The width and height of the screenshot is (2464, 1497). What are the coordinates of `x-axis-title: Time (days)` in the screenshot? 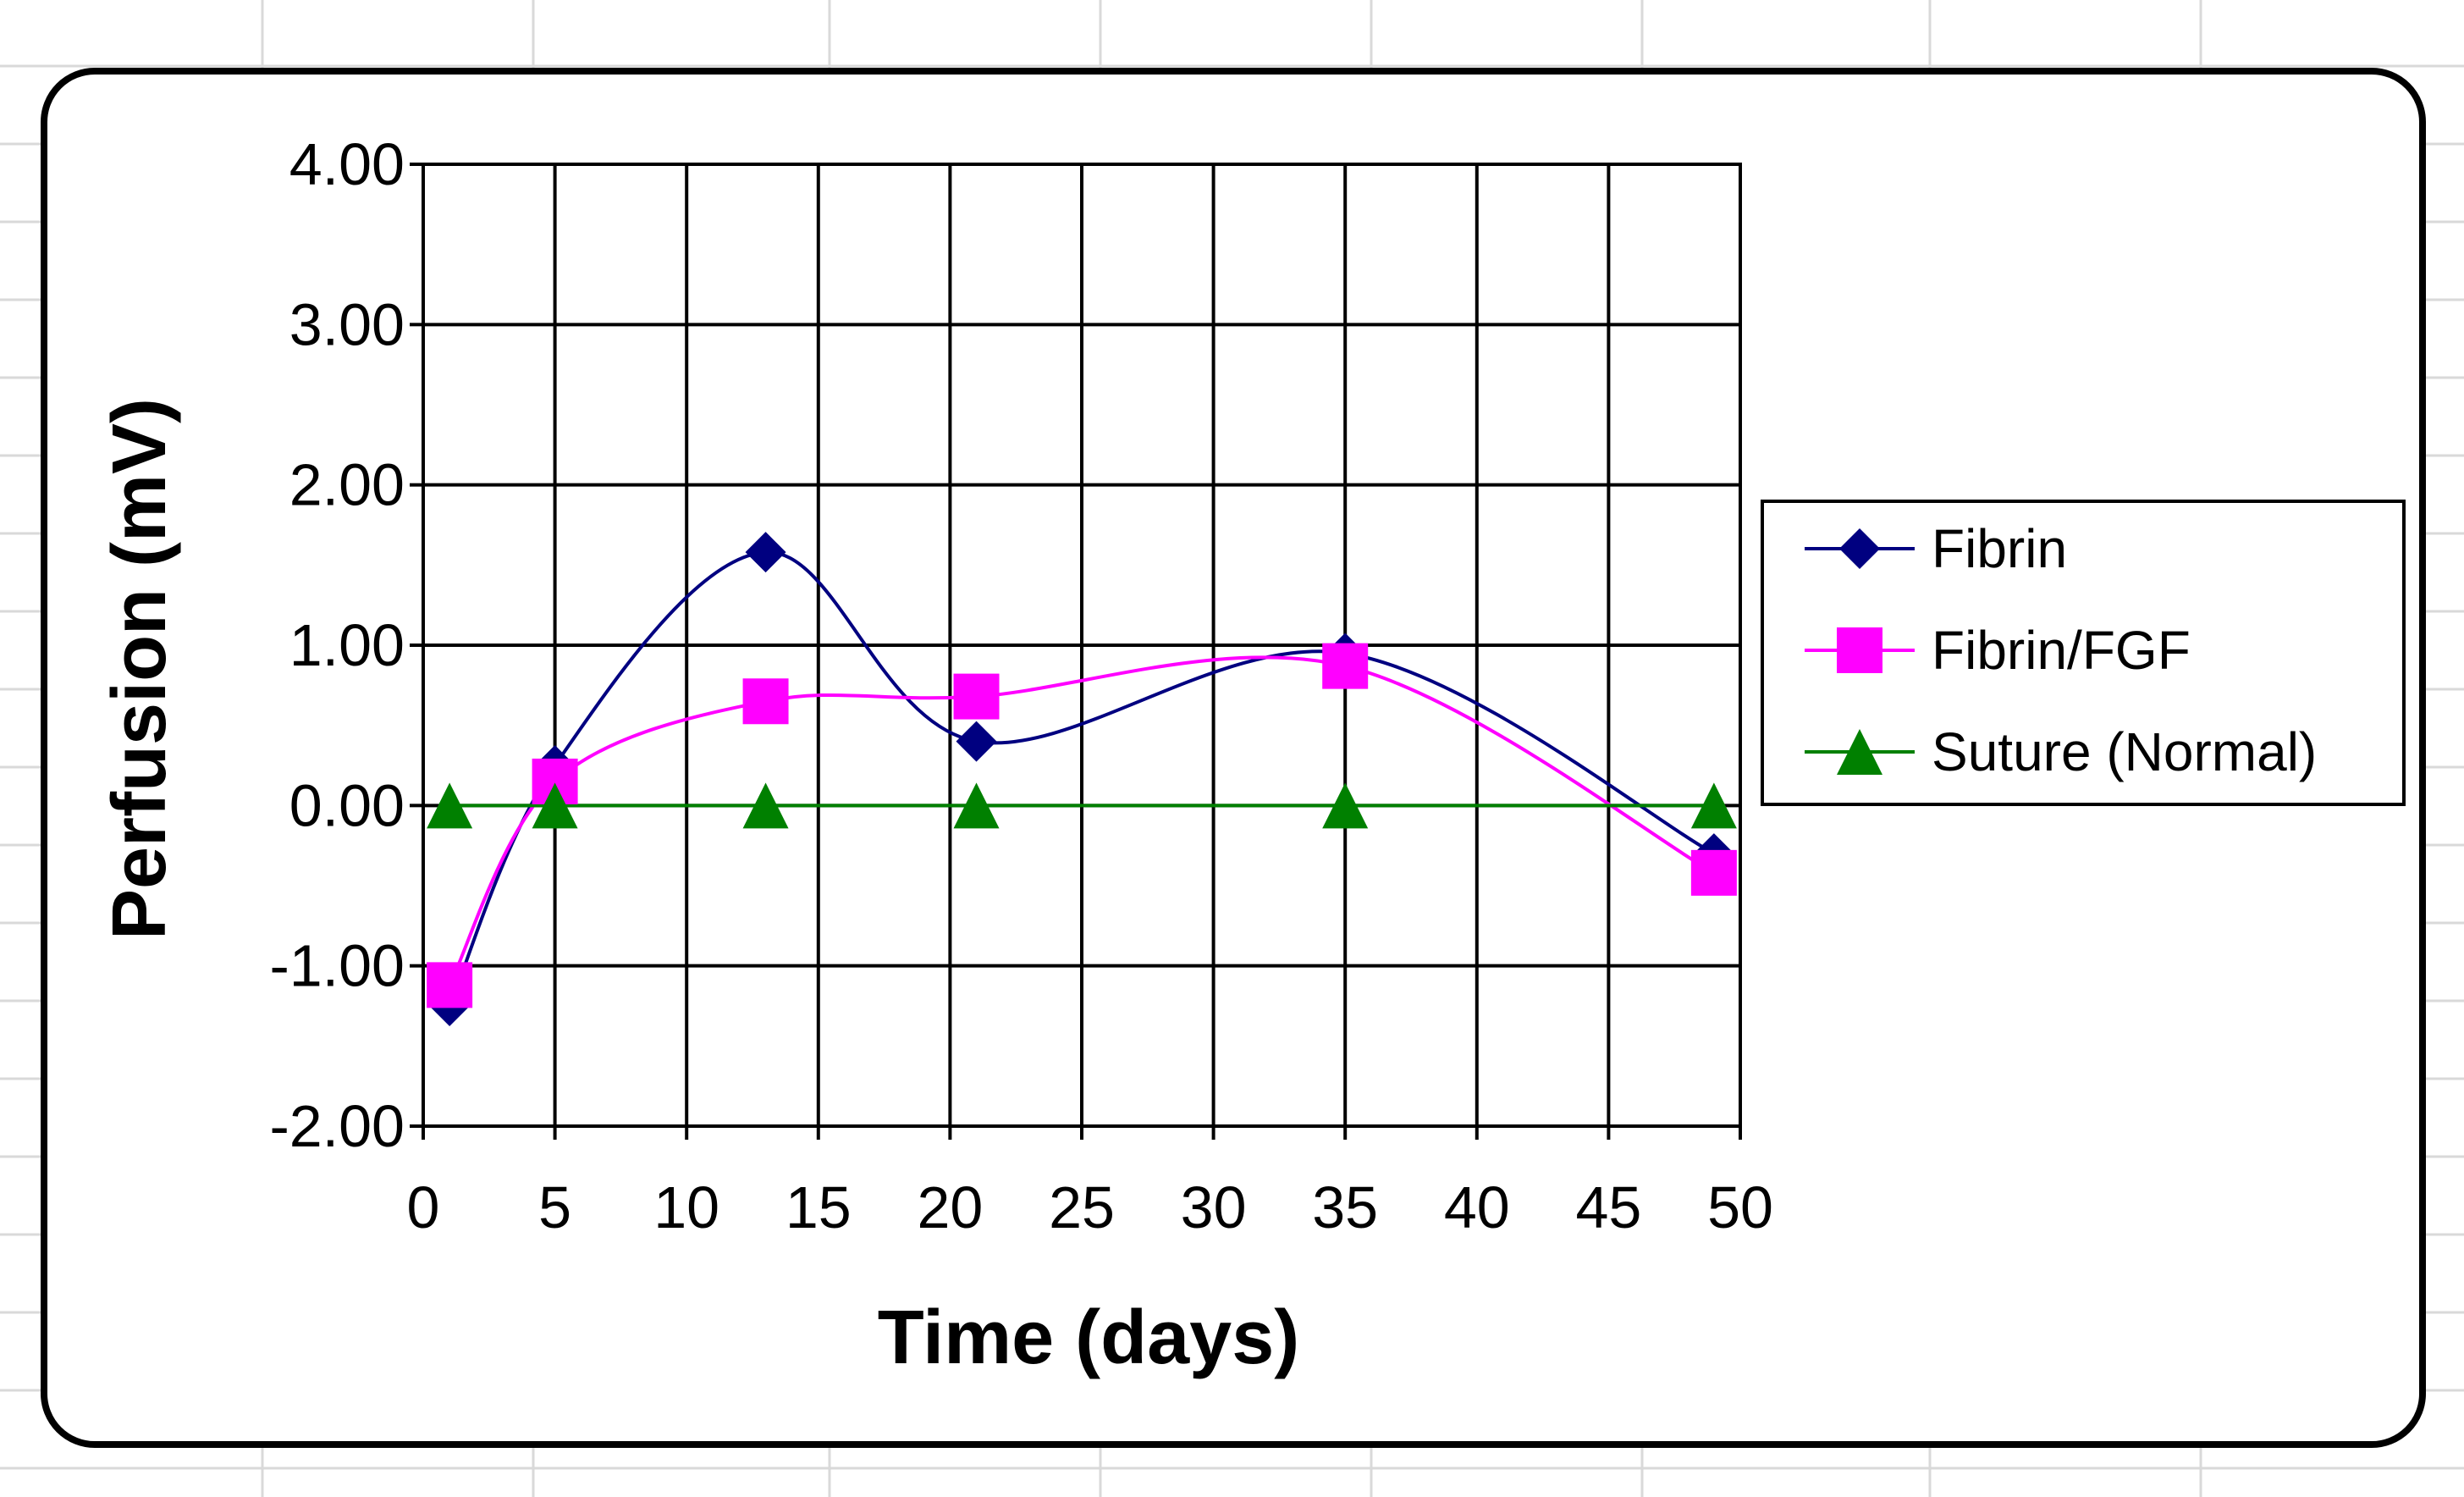 It's located at (1089, 1337).